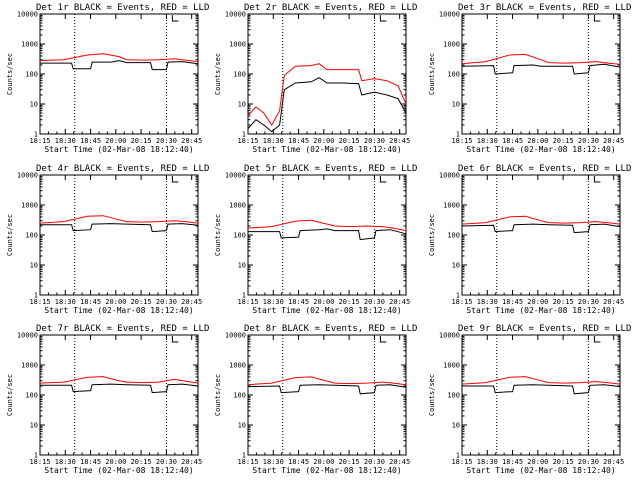 The height and width of the screenshot is (480, 640). I want to click on panel-title: Det 8r BLACK = Events, RED = LLD, so click(330, 329).